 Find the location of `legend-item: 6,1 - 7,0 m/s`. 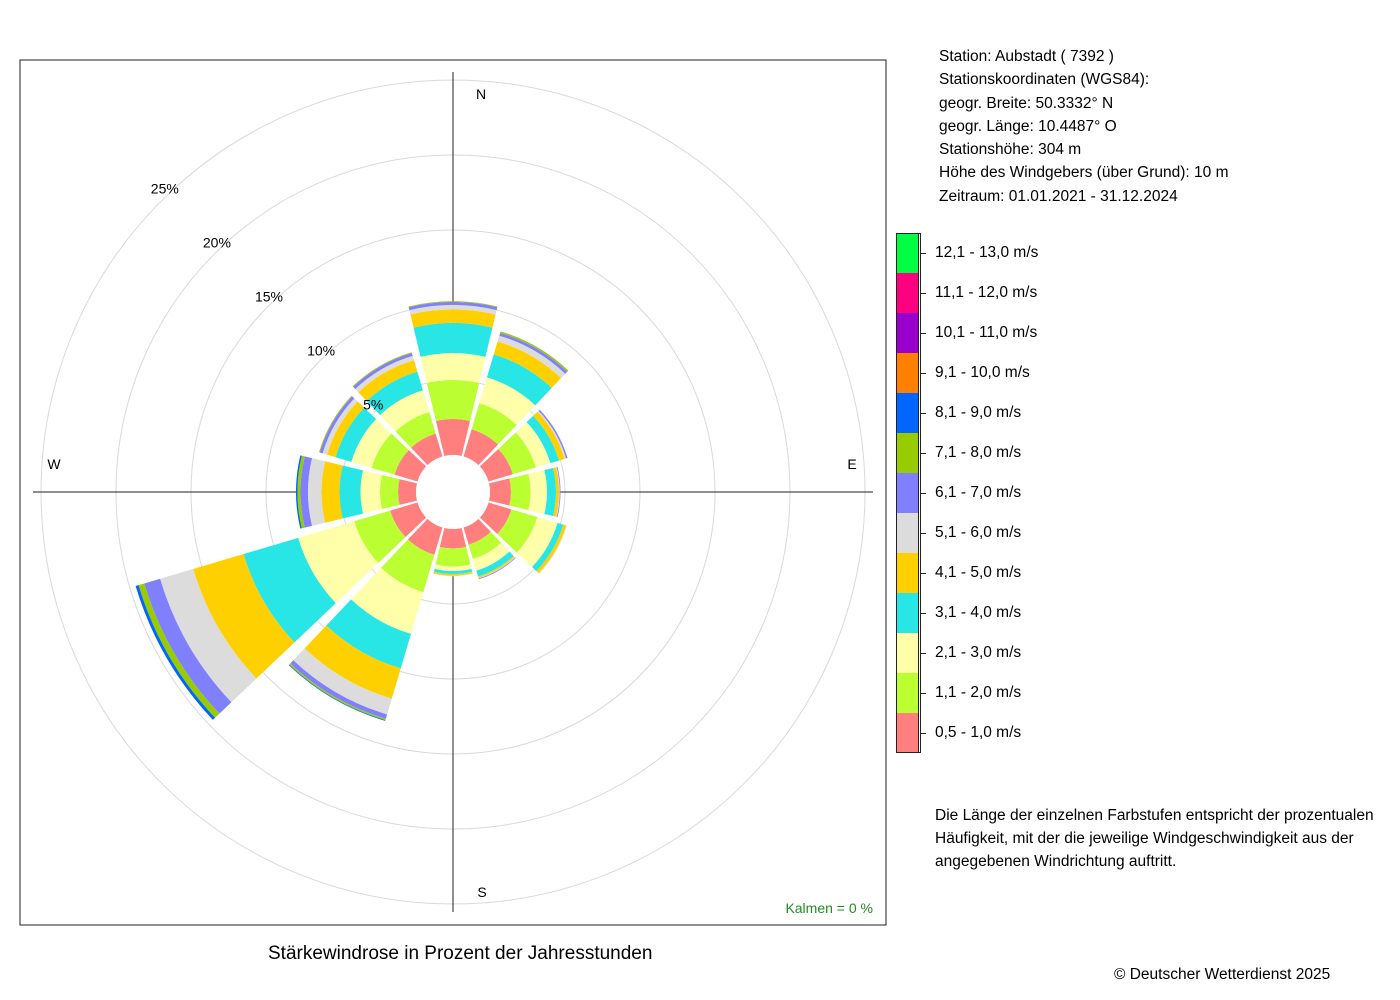

legend-item: 6,1 - 7,0 m/s is located at coordinates (996, 493).